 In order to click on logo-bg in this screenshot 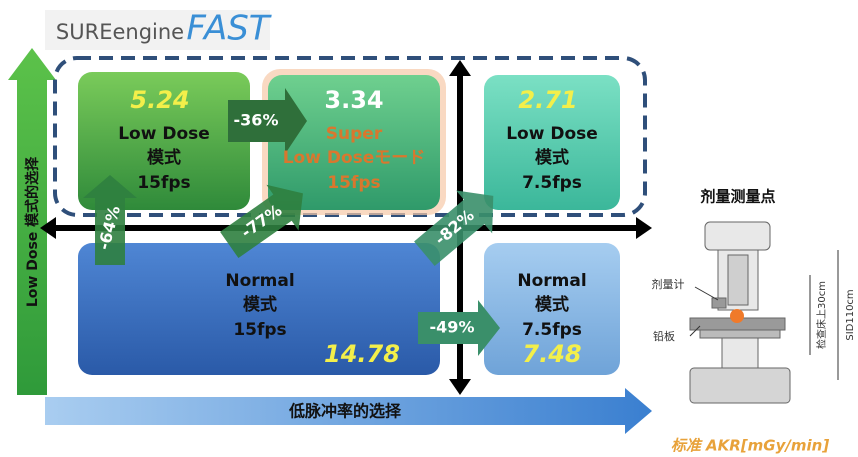, I will do `click(157, 30)`.